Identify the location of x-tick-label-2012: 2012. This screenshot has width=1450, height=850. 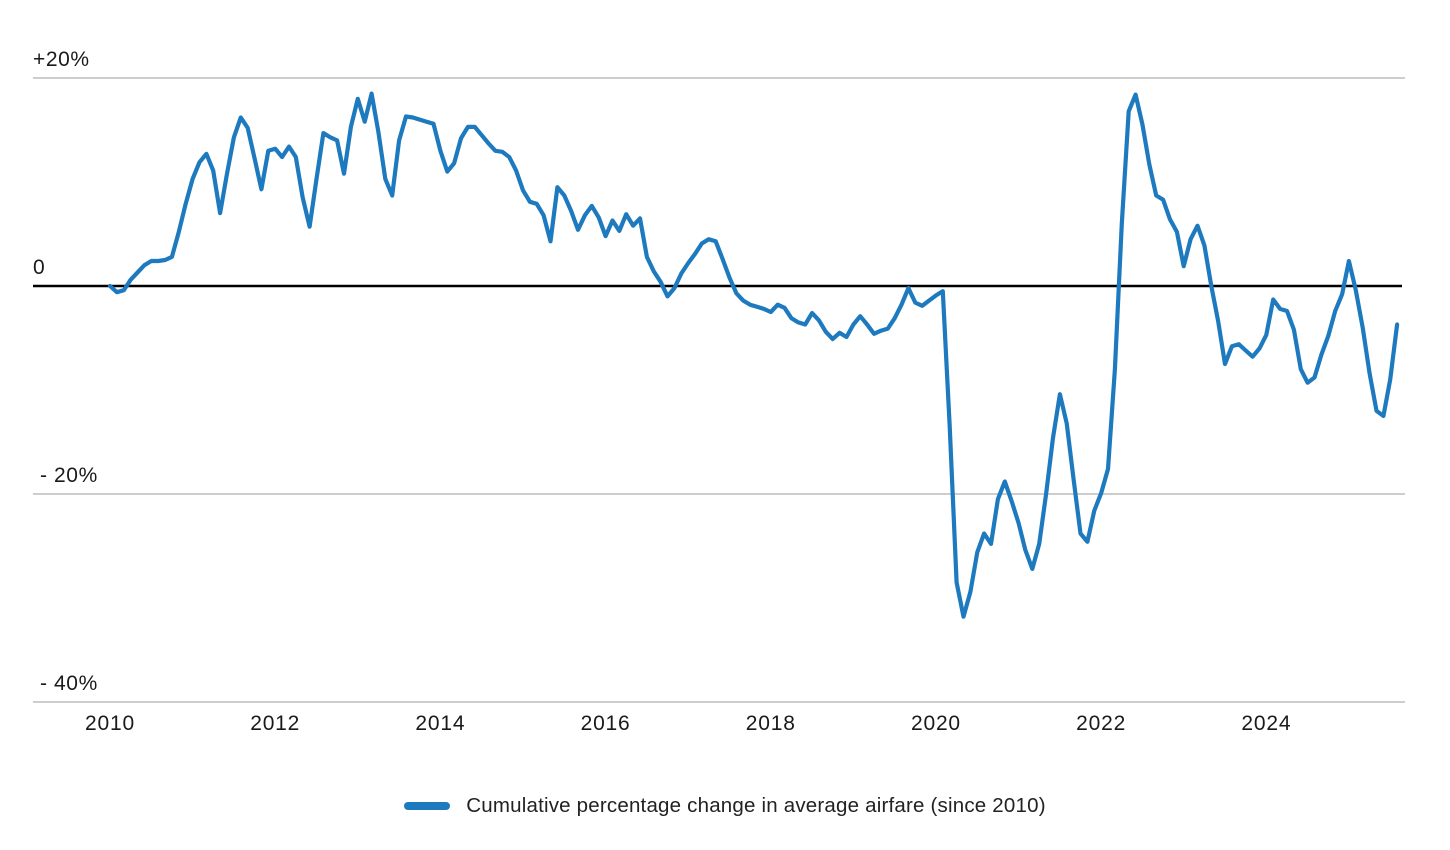
(275, 723).